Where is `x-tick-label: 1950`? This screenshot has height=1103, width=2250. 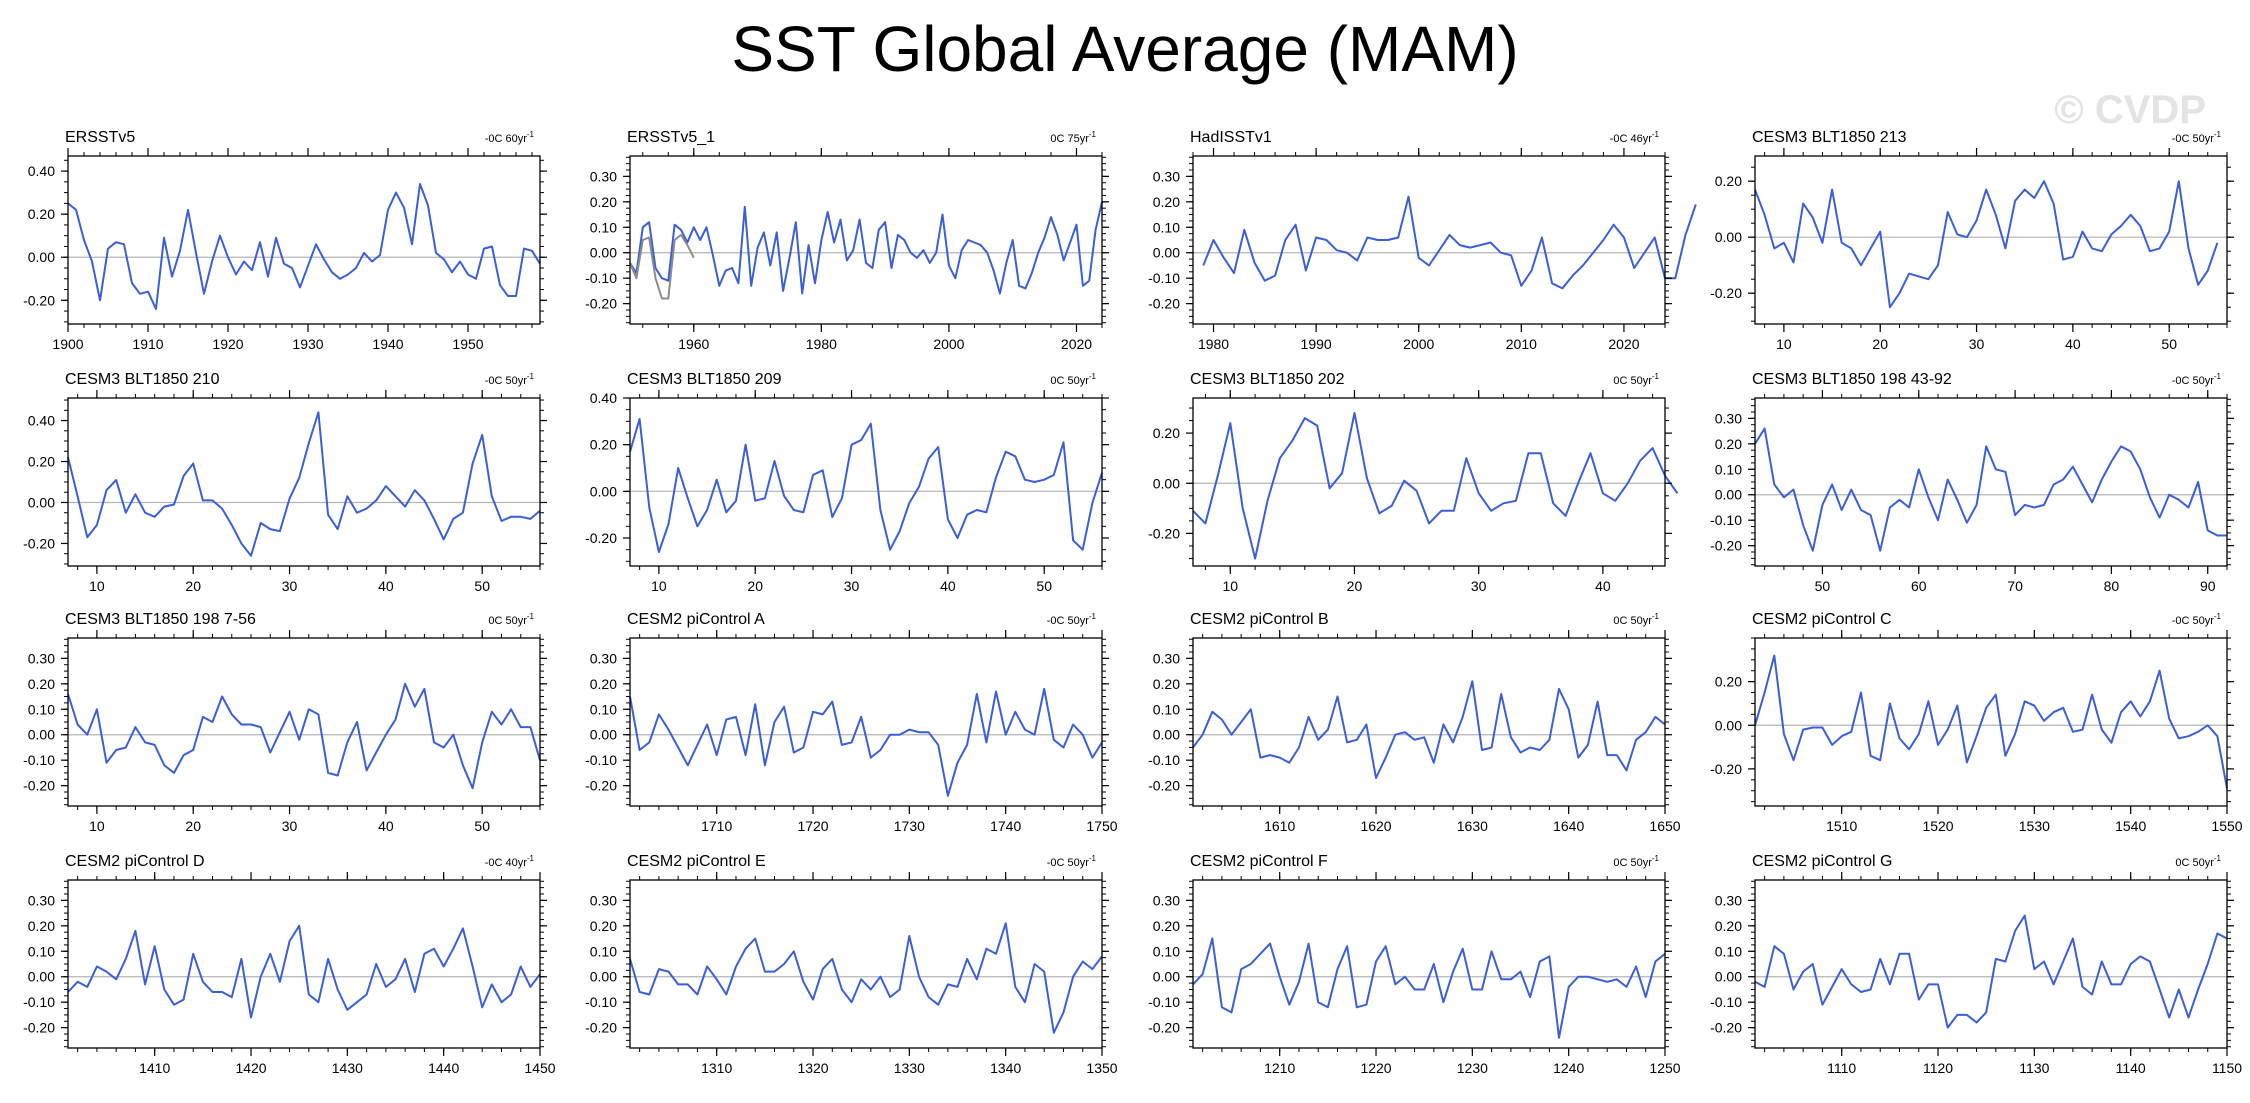
x-tick-label: 1950 is located at coordinates (467, 344).